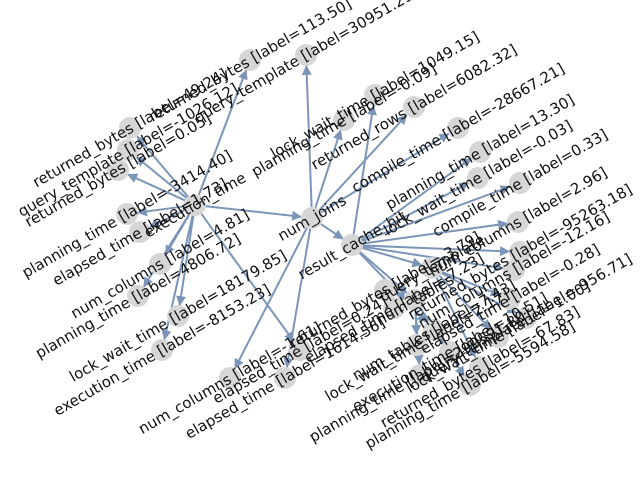 The width and height of the screenshot is (640, 480). Describe the element at coordinates (166, 250) in the screenshot. I see `edge-hub_left-n15` at that location.